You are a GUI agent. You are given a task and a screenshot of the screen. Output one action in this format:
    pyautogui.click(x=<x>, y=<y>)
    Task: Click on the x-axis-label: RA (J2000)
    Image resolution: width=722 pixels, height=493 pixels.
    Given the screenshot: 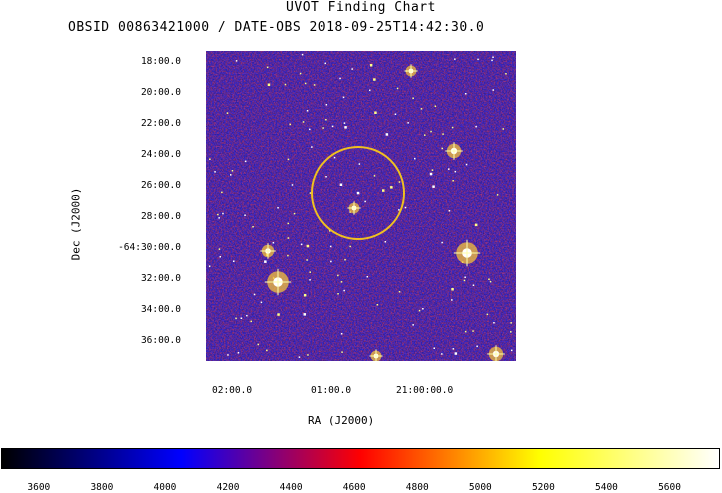 What is the action you would take?
    pyautogui.click(x=341, y=420)
    